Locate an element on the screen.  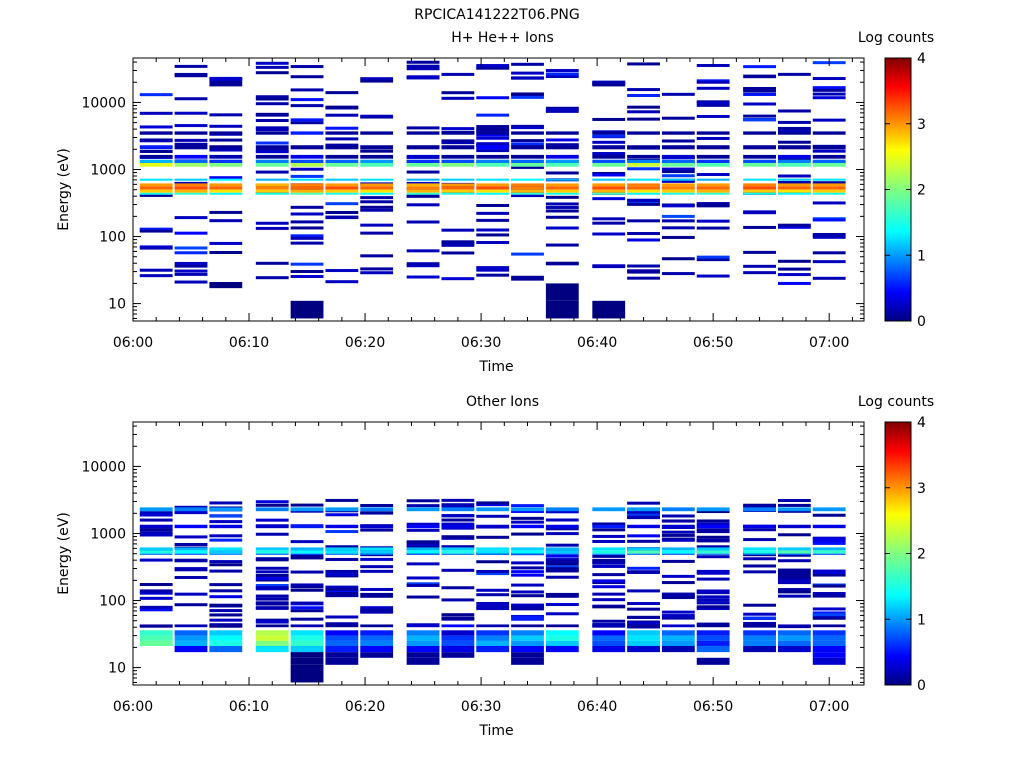
y-tick-label: 100 is located at coordinates (112, 238).